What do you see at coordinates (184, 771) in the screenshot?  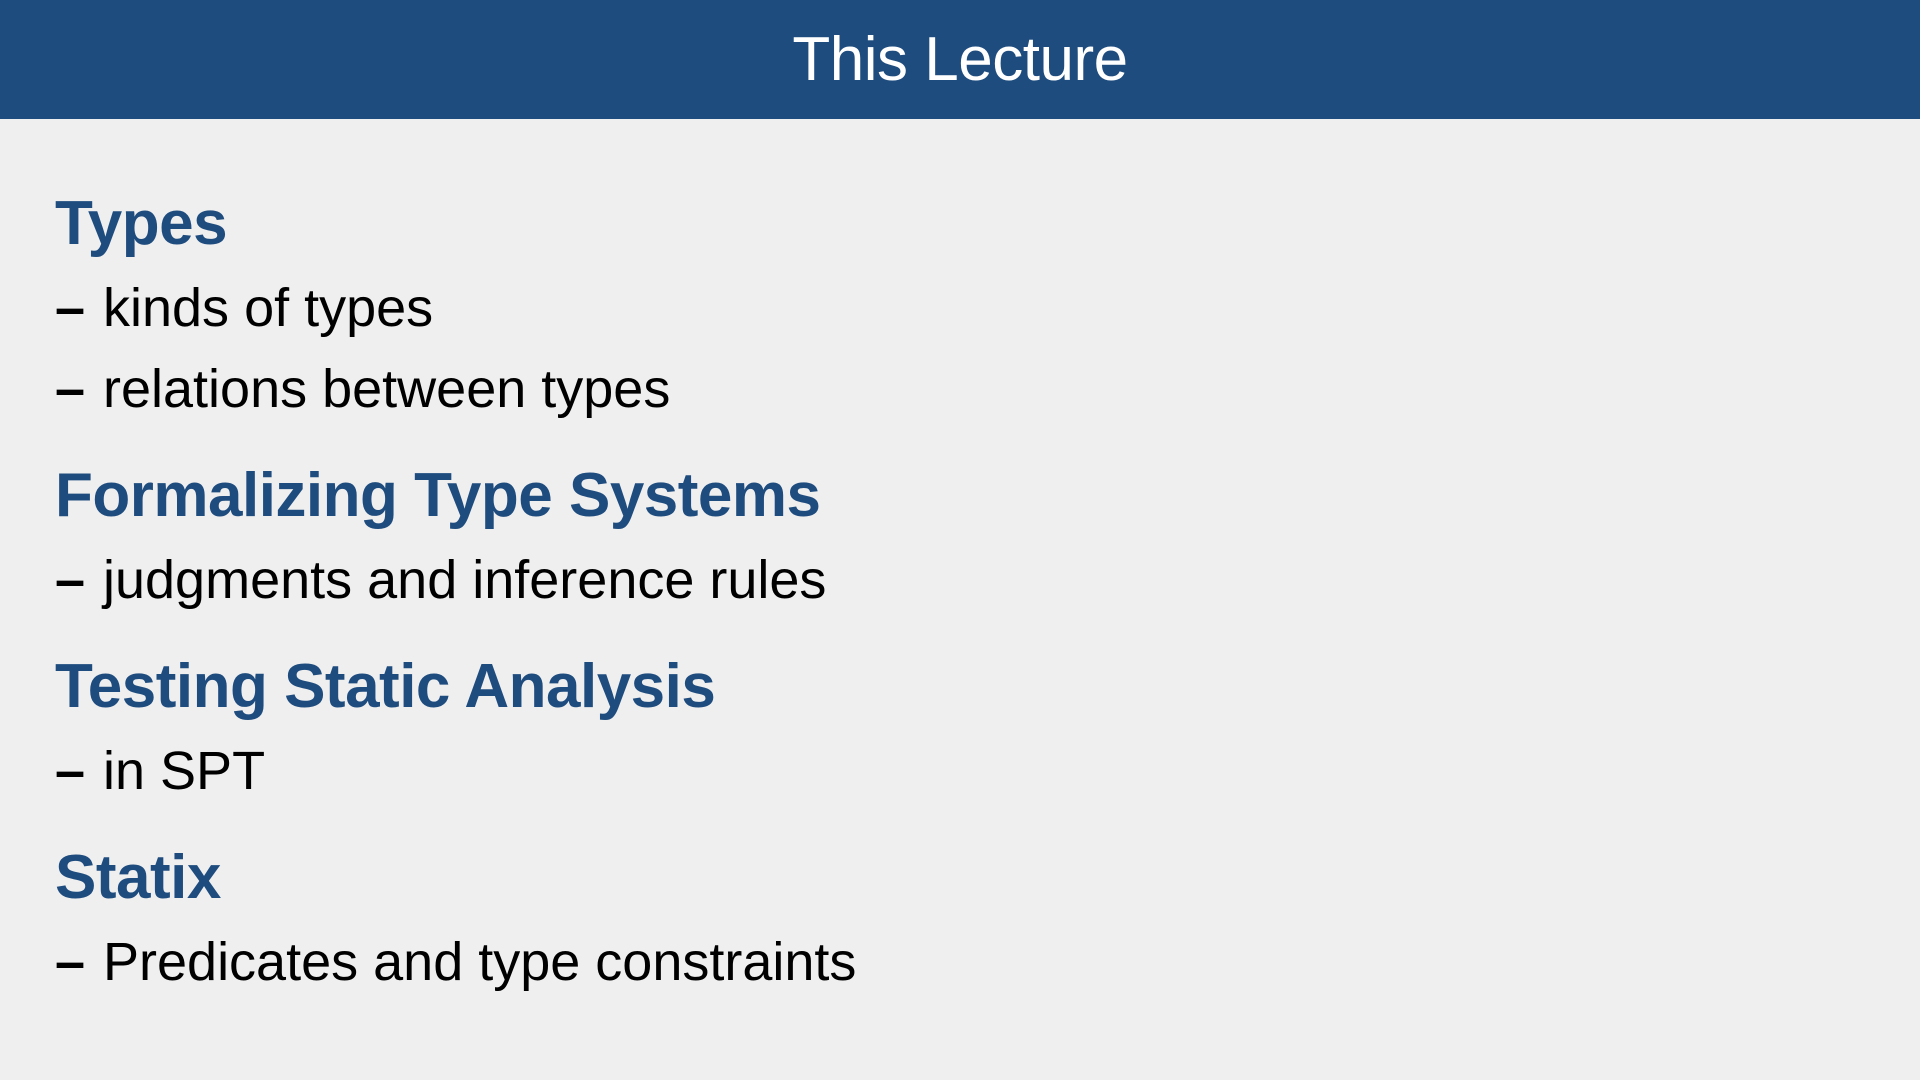 I see `bullet-text: in SPT` at bounding box center [184, 771].